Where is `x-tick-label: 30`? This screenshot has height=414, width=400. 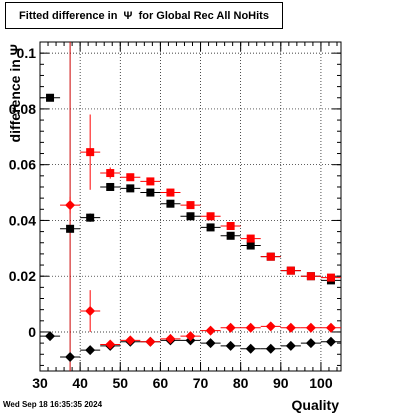 x-tick-label: 30 is located at coordinates (40, 383).